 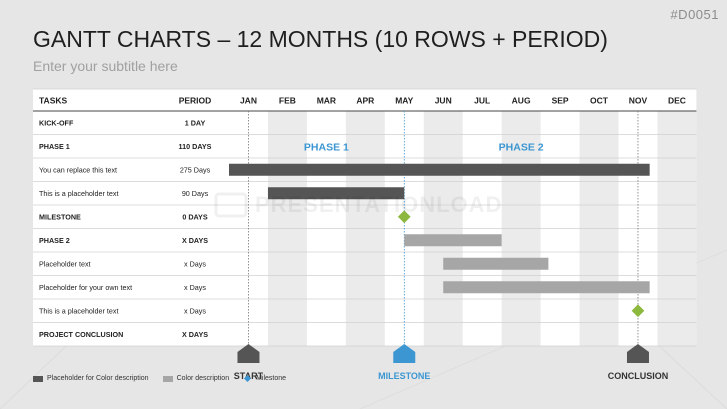 I want to click on row-task-label: KICK-OFF, so click(x=56, y=122).